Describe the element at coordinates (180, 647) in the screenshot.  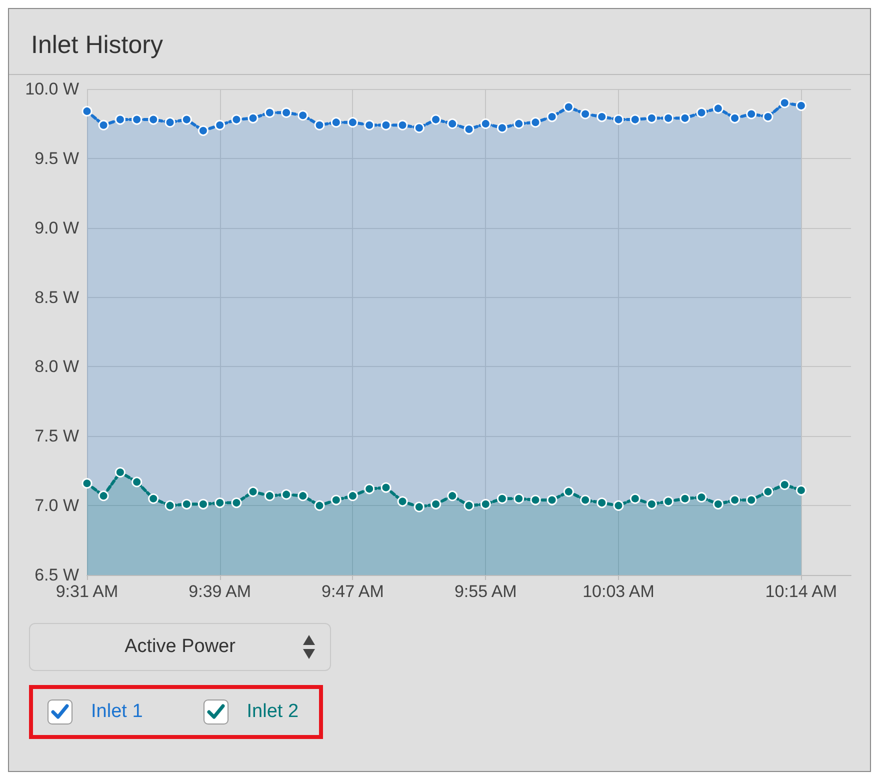
I see `text: Active Power` at that location.